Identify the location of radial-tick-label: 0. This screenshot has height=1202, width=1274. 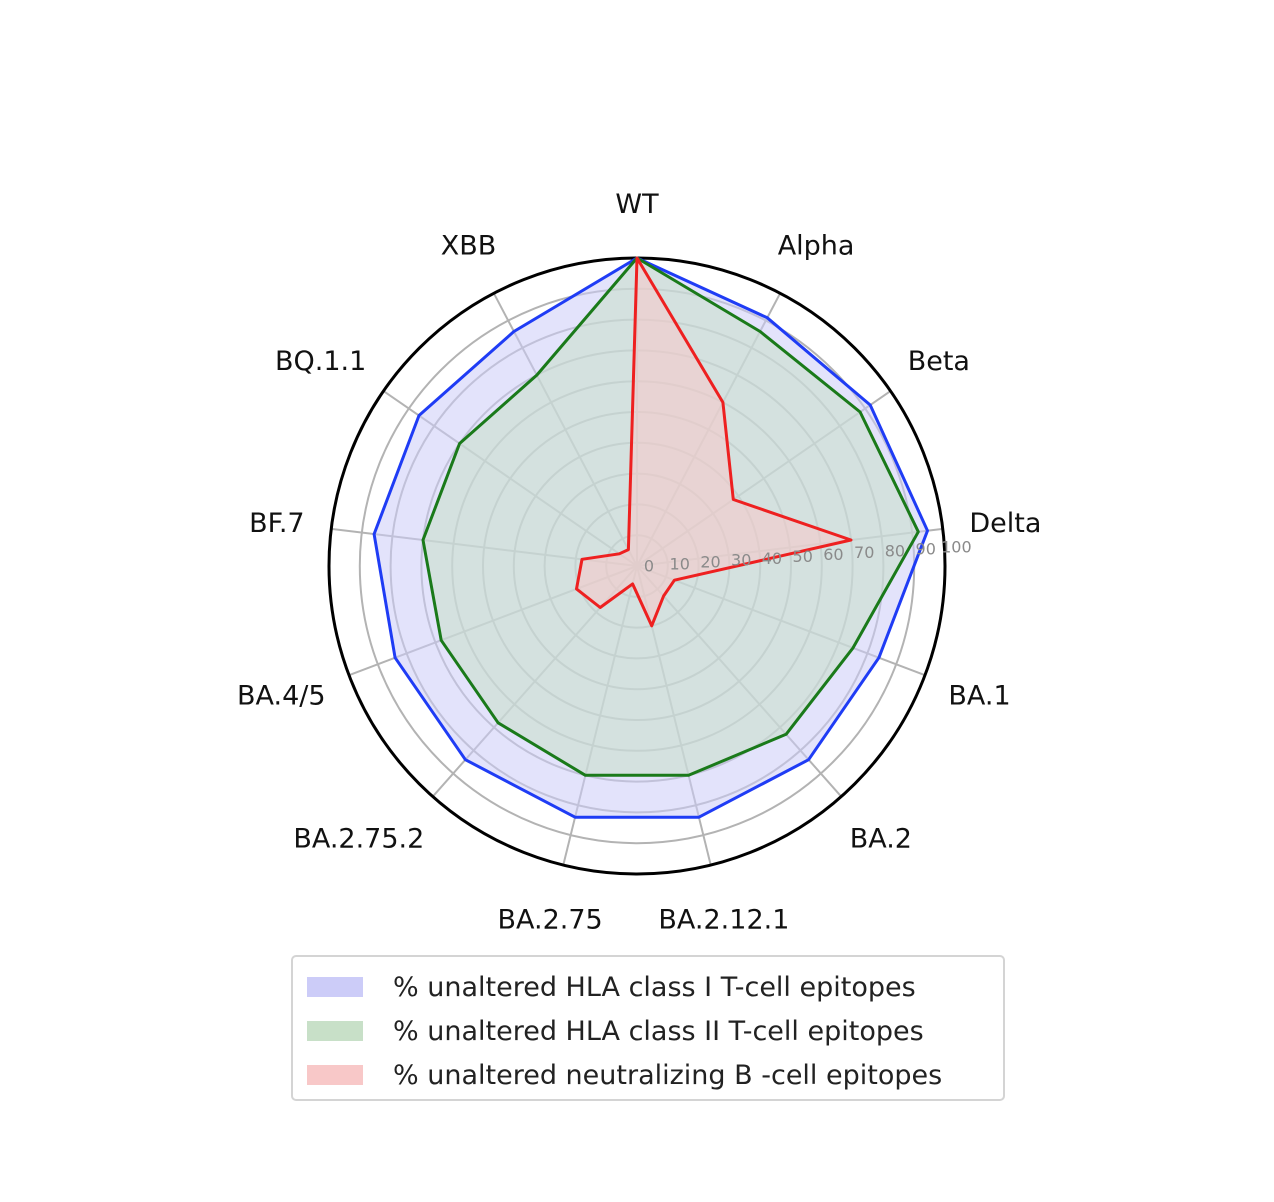
(649, 565).